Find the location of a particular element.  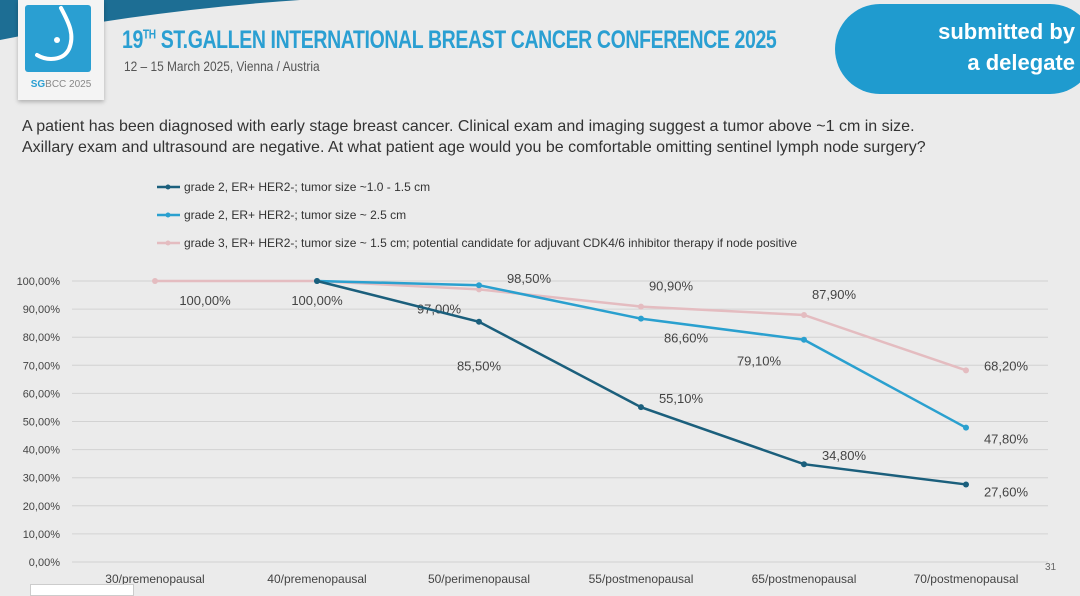

y-tick-label: 10,00% is located at coordinates (42, 535).